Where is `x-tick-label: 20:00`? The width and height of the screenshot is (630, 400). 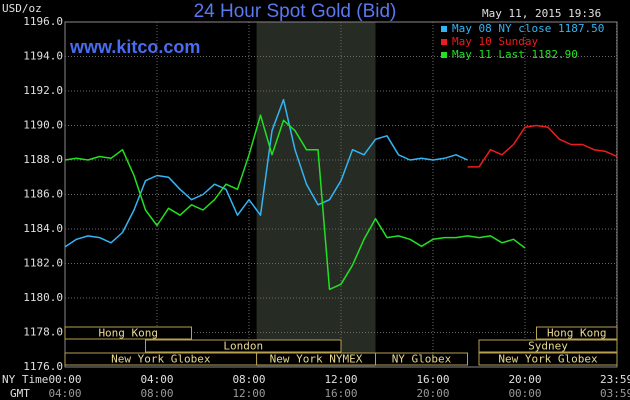 x-tick-label: 20:00 is located at coordinates (524, 379).